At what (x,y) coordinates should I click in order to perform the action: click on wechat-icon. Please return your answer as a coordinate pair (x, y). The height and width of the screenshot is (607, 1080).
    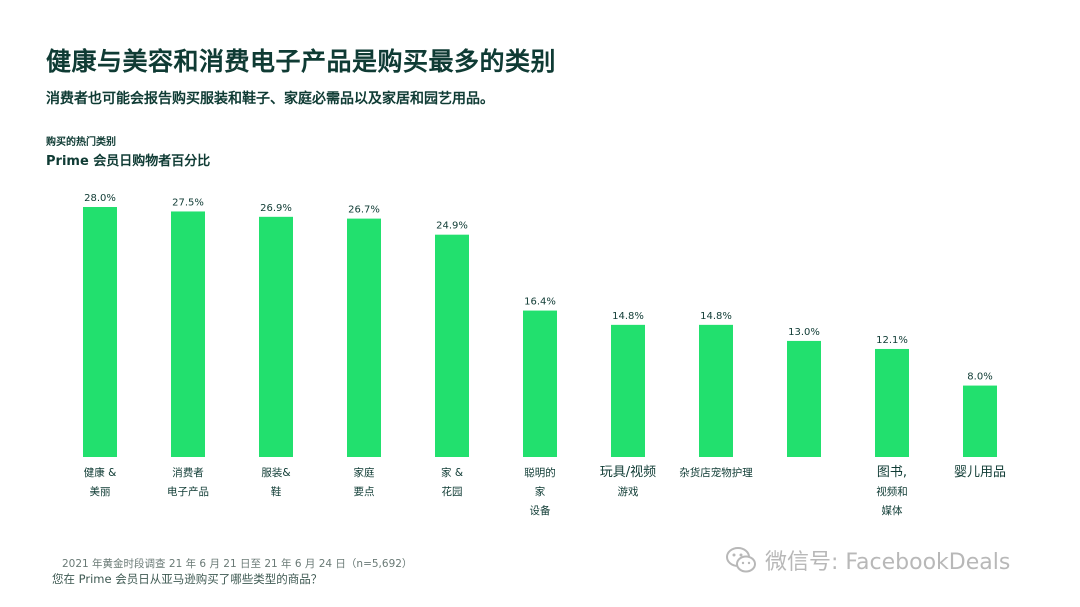
    Looking at the image, I should click on (741, 560).